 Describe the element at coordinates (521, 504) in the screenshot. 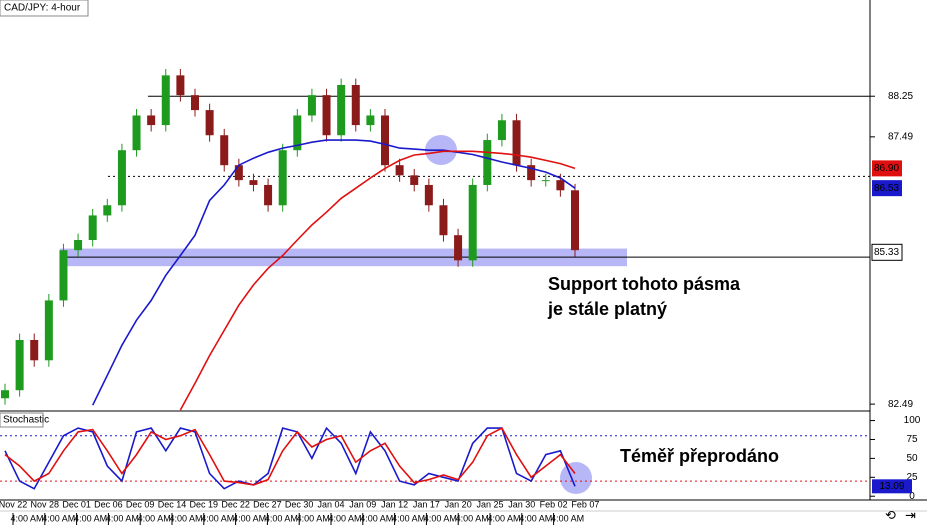

I see `x-tick-label: Jan 30` at that location.